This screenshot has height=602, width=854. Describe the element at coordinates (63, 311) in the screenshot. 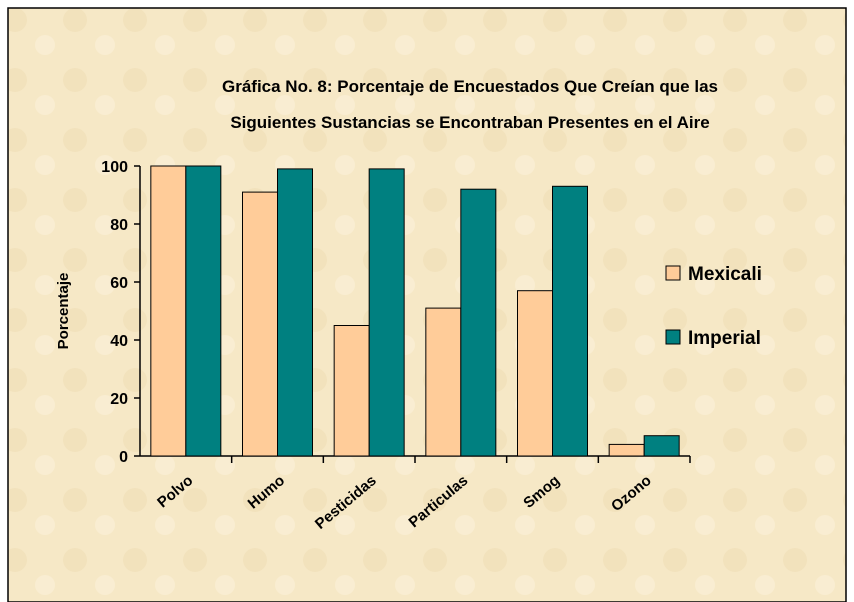

I see `y-axis-label: Porcentaje` at that location.